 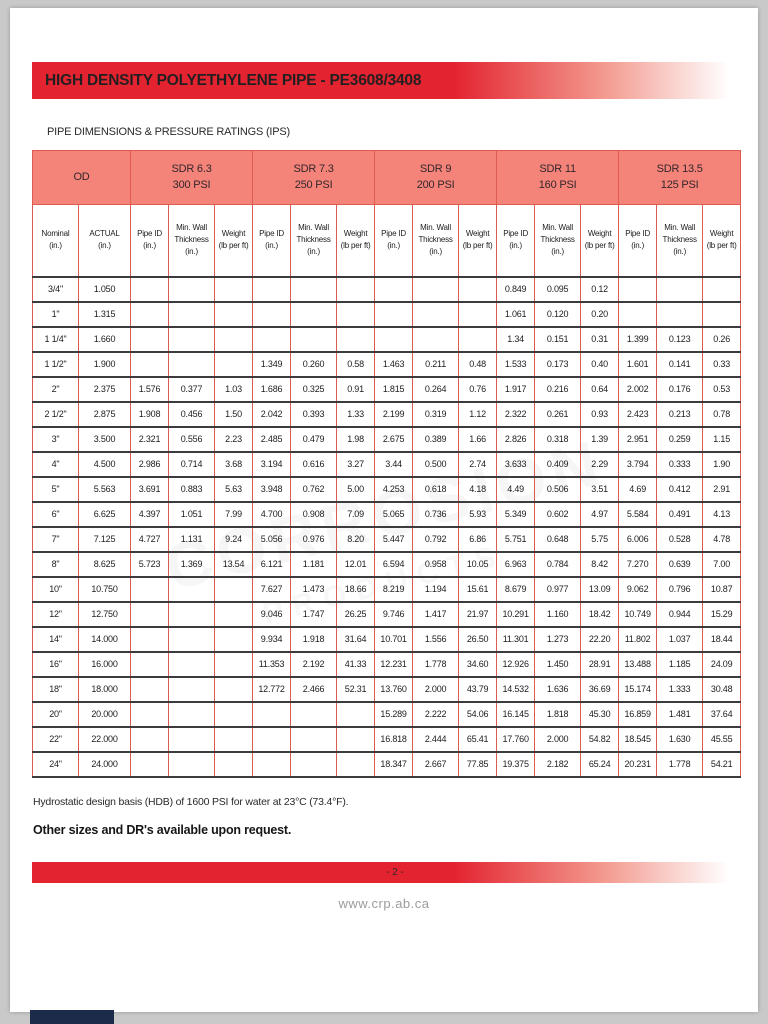 I want to click on data-cell: 17.760, so click(x=516, y=739).